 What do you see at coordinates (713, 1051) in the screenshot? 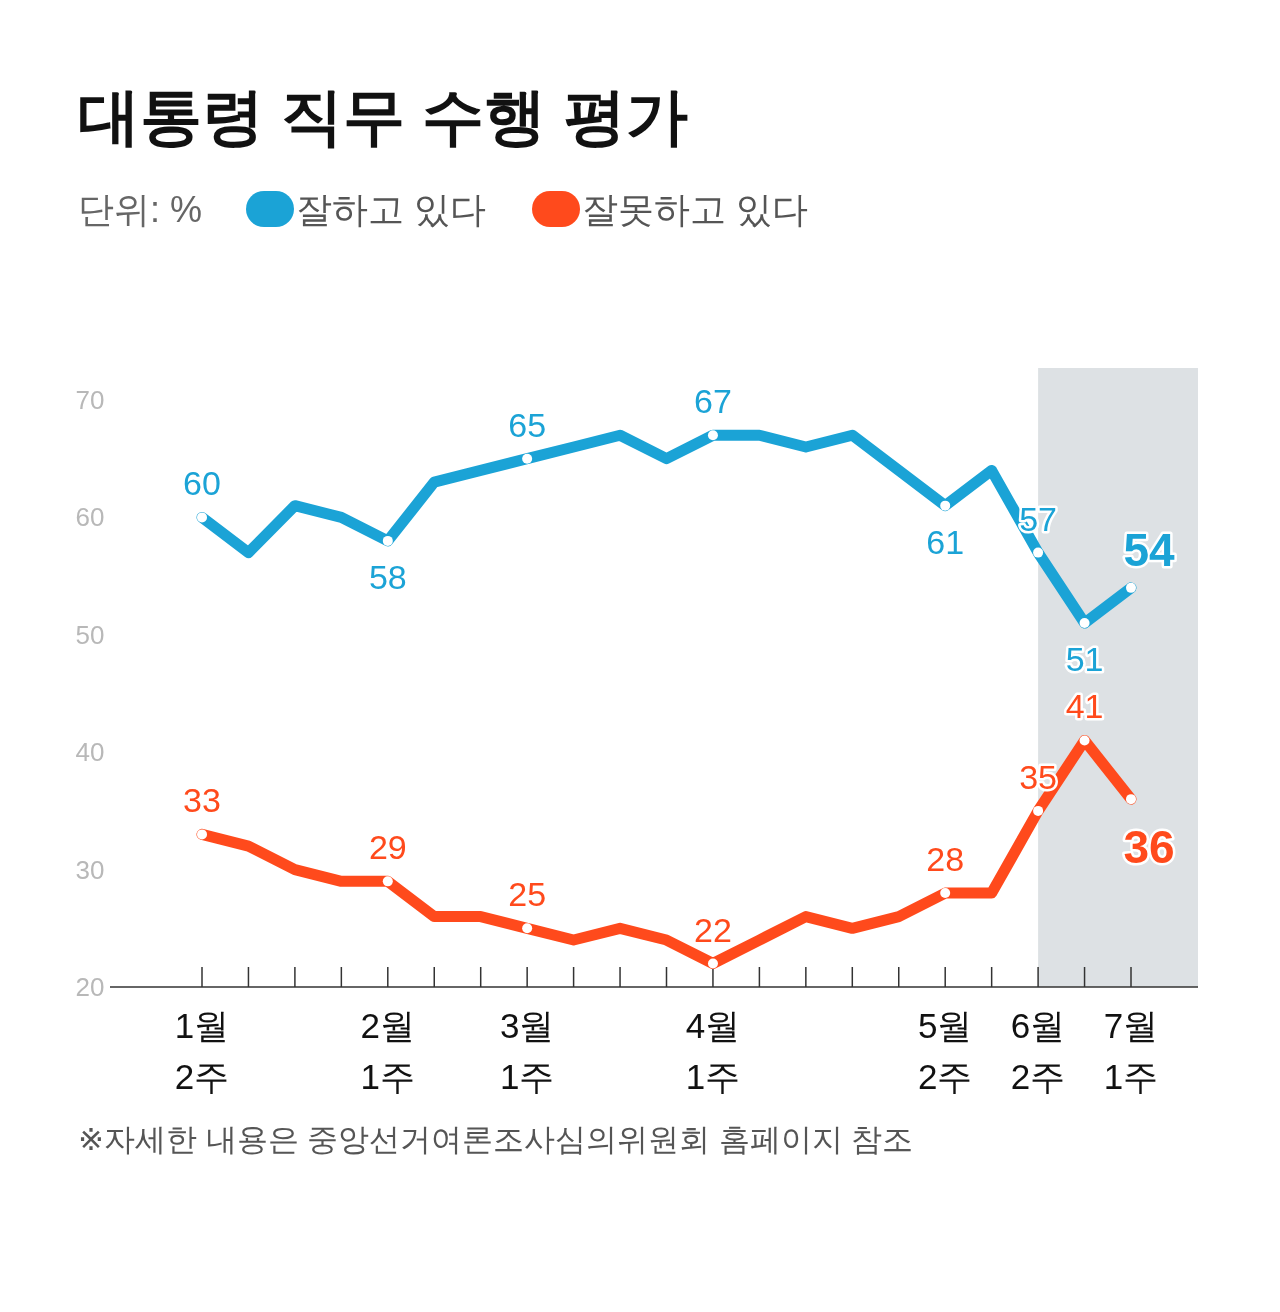
I see `x-tick-label: 4월 1주` at bounding box center [713, 1051].